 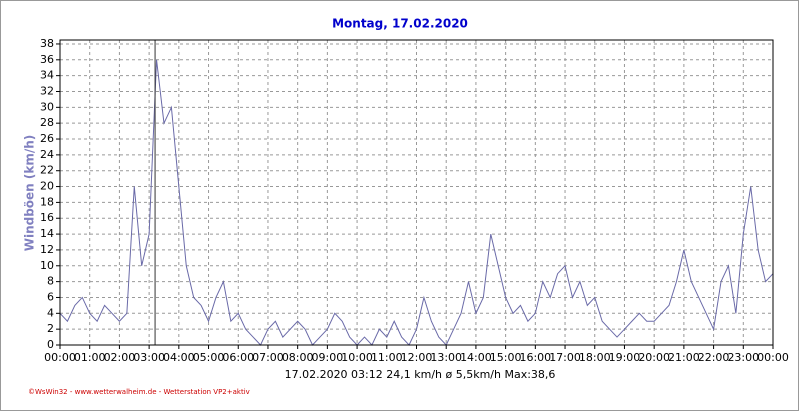 I want to click on x-tick-label: 15:00, so click(x=506, y=357).